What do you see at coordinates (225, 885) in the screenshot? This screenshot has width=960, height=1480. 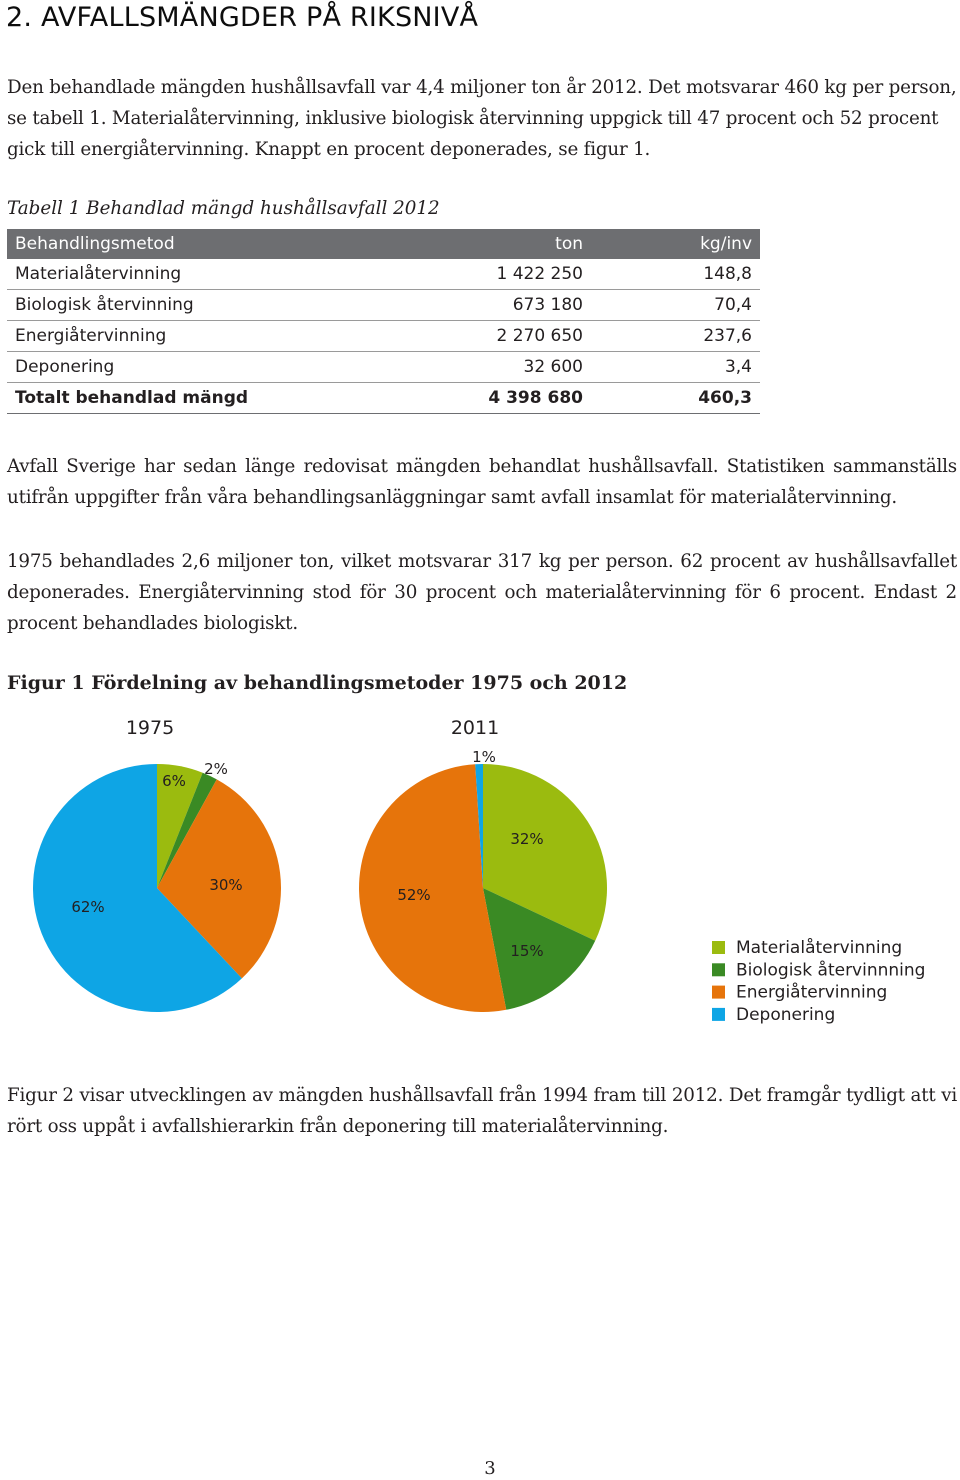 I see `slice-label: 30%` at bounding box center [225, 885].